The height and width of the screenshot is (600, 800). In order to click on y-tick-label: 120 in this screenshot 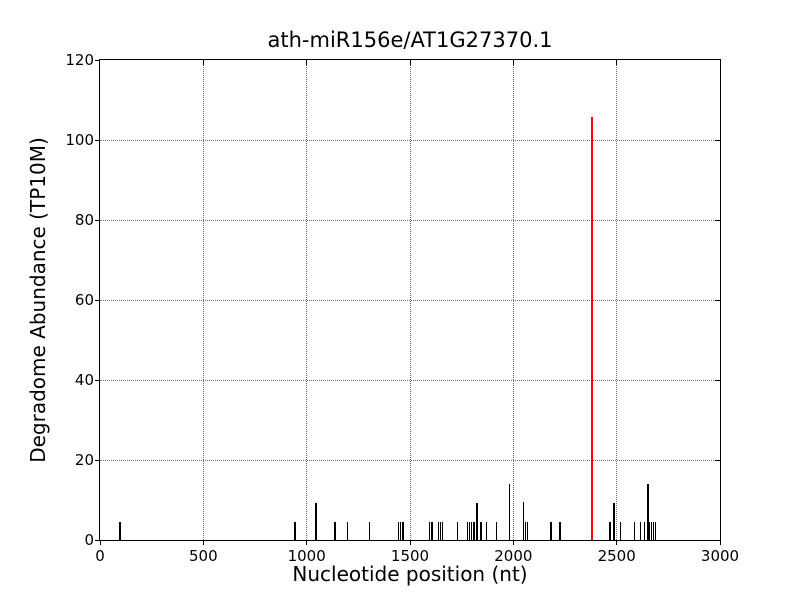, I will do `click(79, 60)`.